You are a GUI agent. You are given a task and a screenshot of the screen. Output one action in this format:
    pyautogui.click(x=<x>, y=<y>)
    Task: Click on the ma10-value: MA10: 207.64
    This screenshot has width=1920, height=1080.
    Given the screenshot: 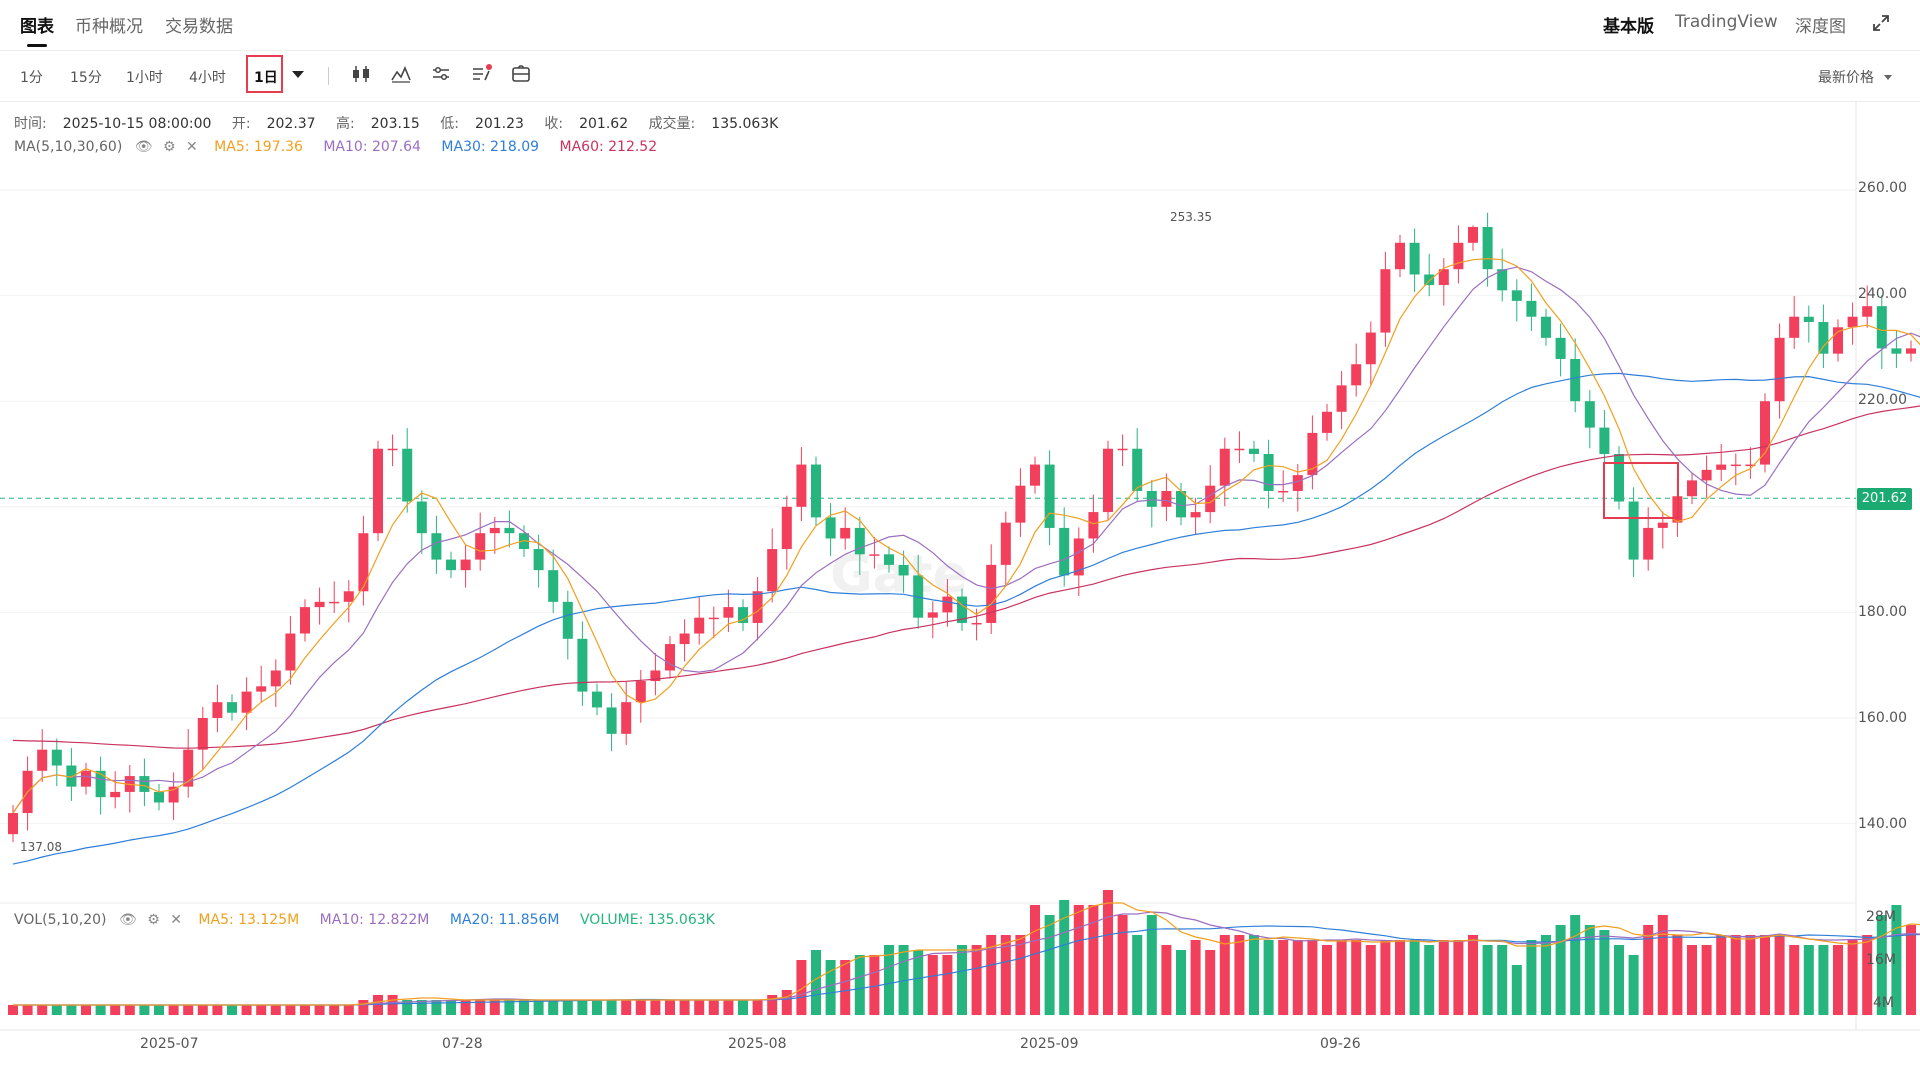 What is the action you would take?
    pyautogui.click(x=372, y=147)
    